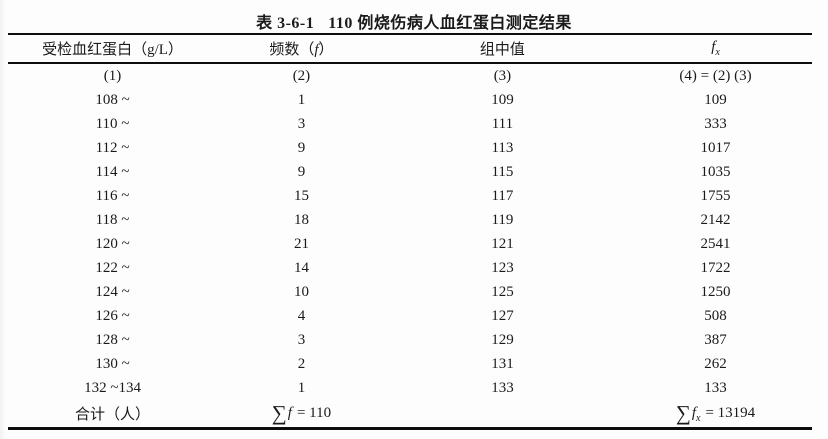 The height and width of the screenshot is (439, 828). What do you see at coordinates (502, 363) in the screenshot?
I see `cell: 131` at bounding box center [502, 363].